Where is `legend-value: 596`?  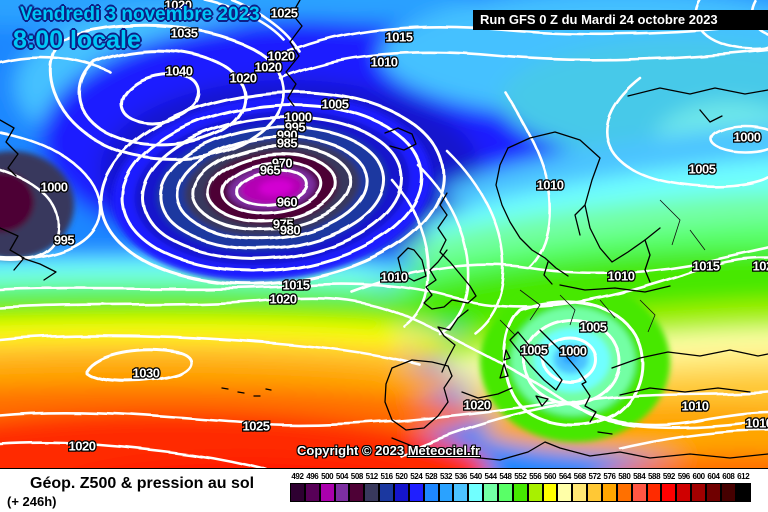 legend-value: 596 is located at coordinates (684, 476).